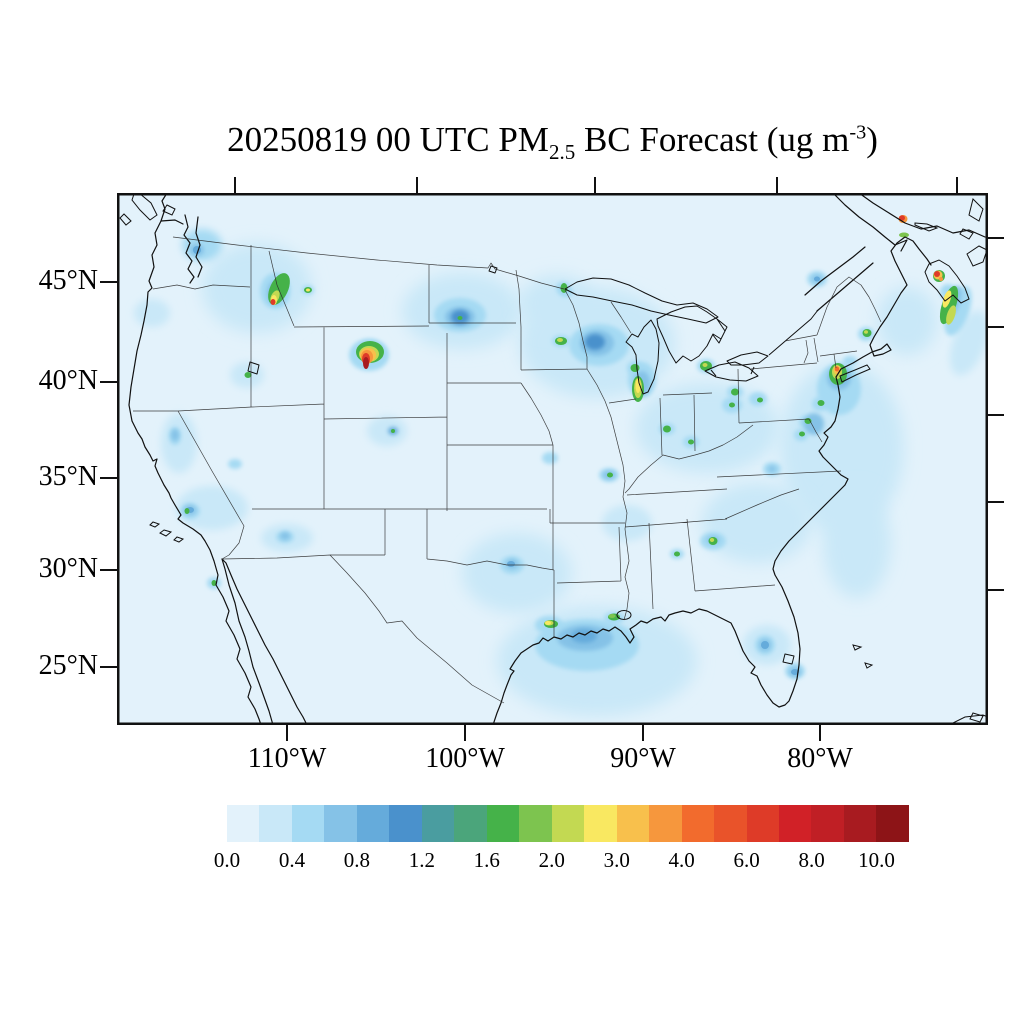 This screenshot has height=1024, width=1024. What do you see at coordinates (956, 274) in the screenshot?
I see `nova-scotia` at bounding box center [956, 274].